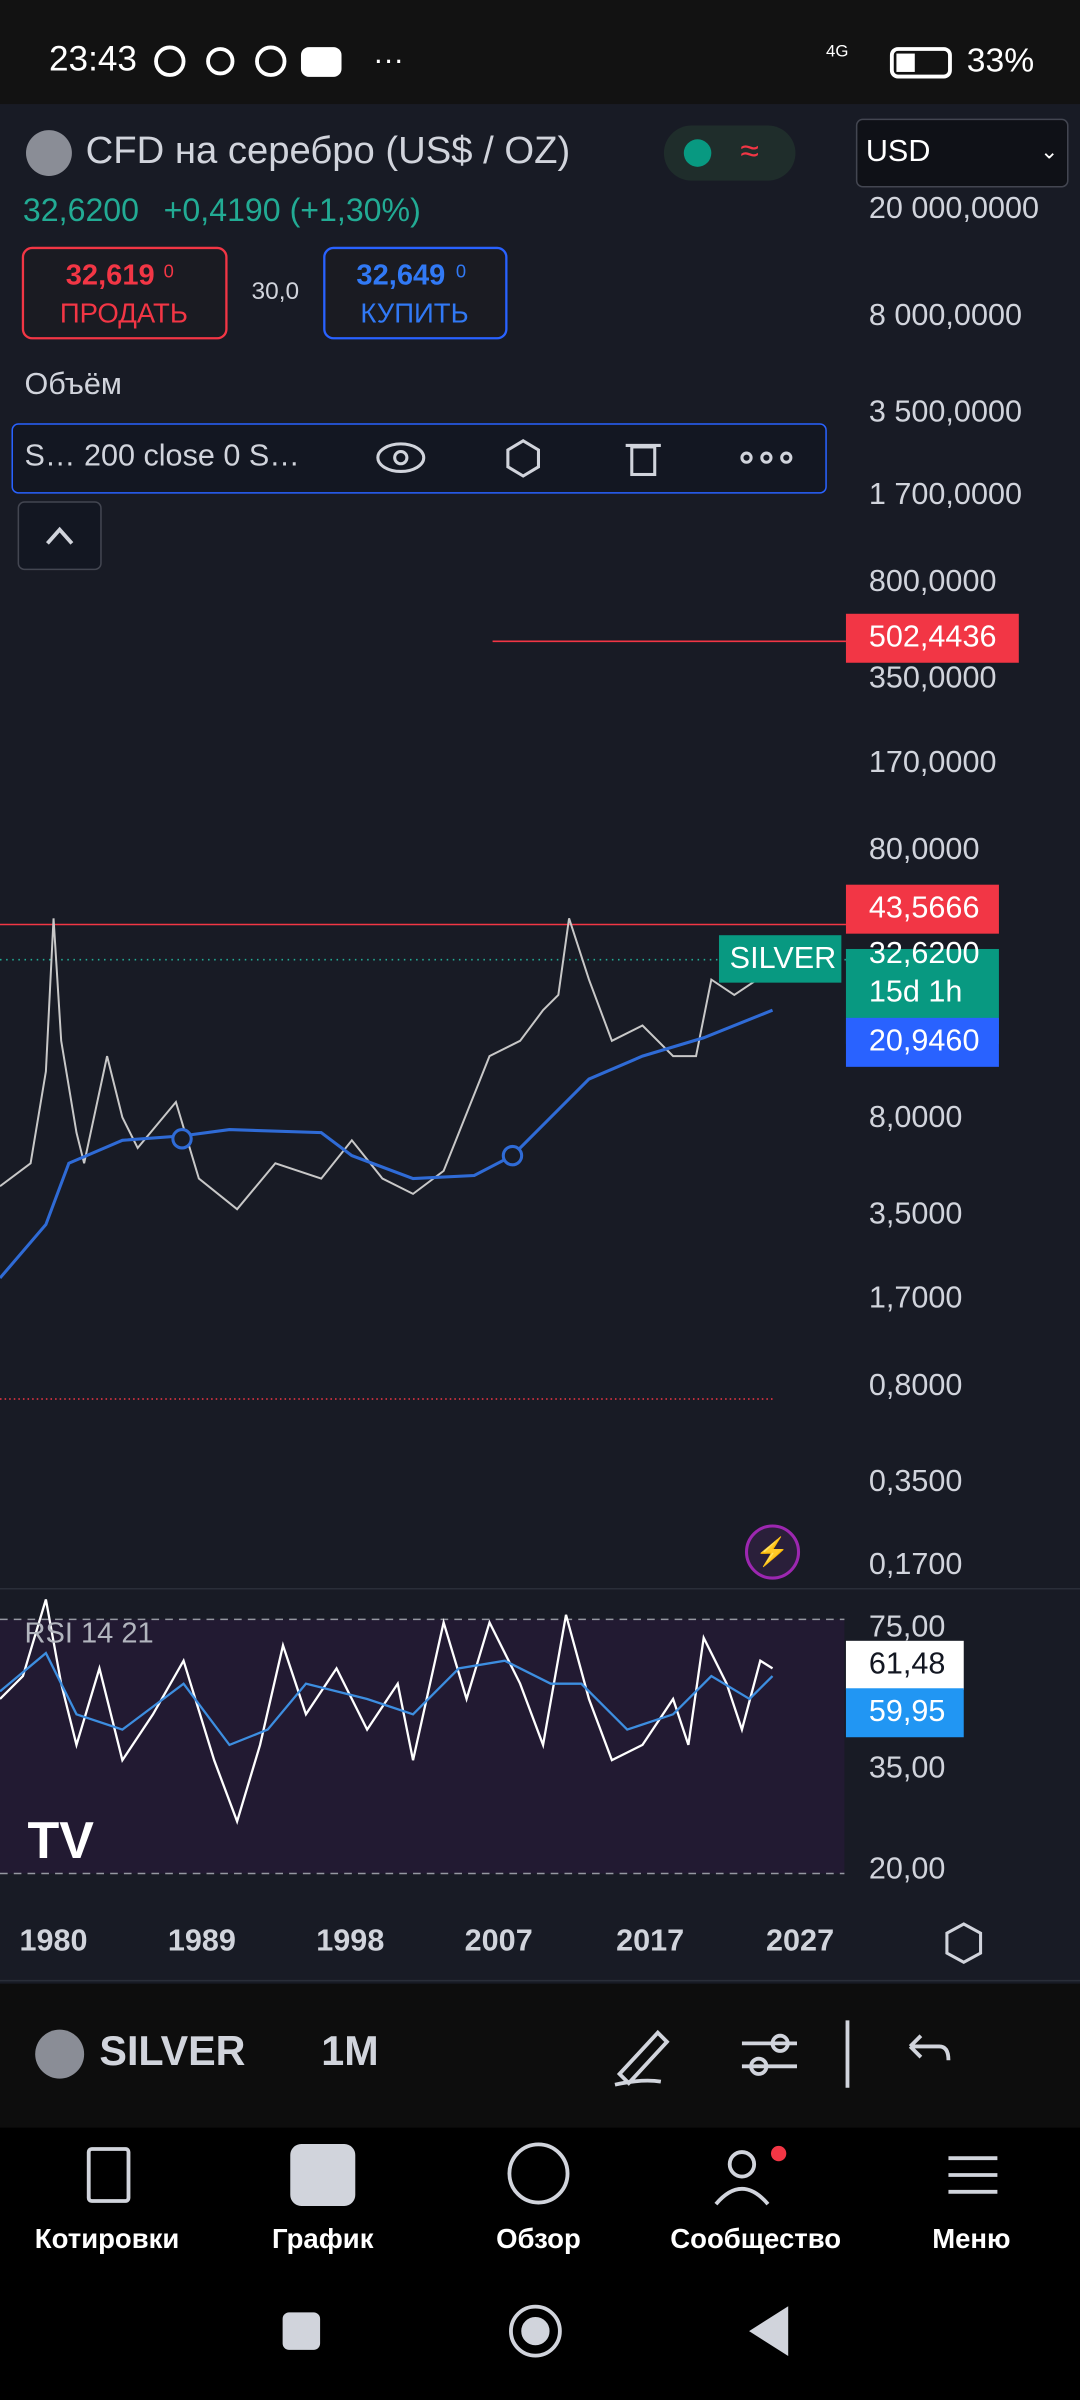 The image size is (1080, 2400). Describe the element at coordinates (72, 384) in the screenshot. I see `volume-label: Объём` at that location.